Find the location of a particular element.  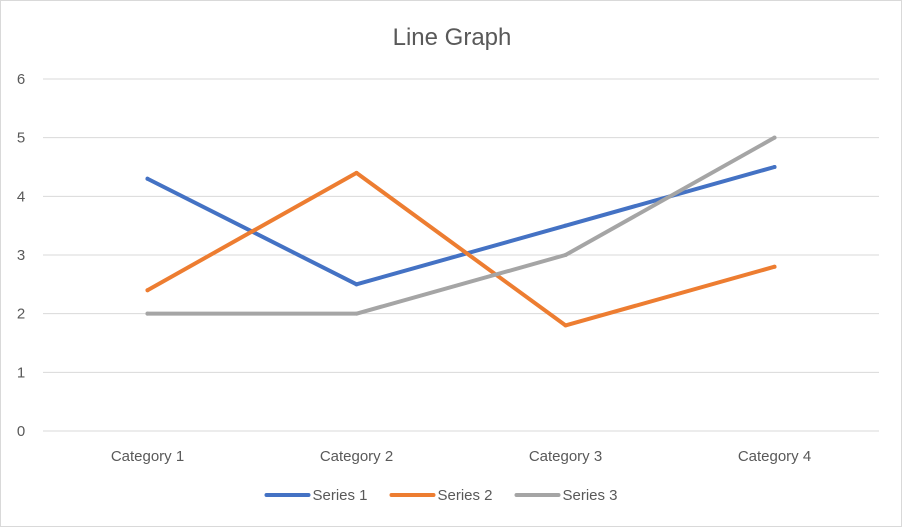

x-tick-label: Category 1 is located at coordinates (147, 456).